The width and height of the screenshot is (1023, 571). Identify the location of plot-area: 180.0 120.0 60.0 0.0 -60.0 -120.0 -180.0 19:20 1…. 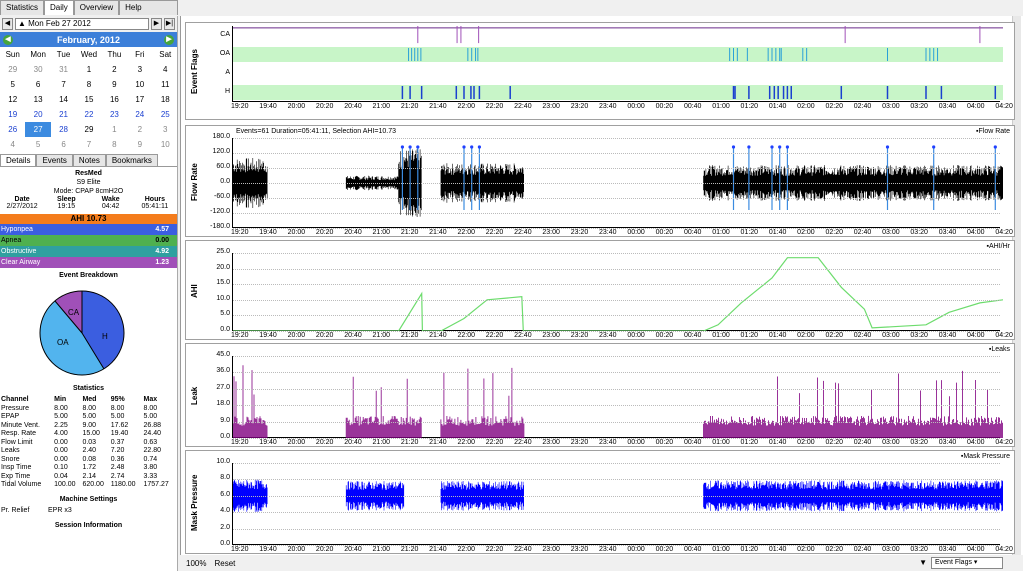
(611, 184).